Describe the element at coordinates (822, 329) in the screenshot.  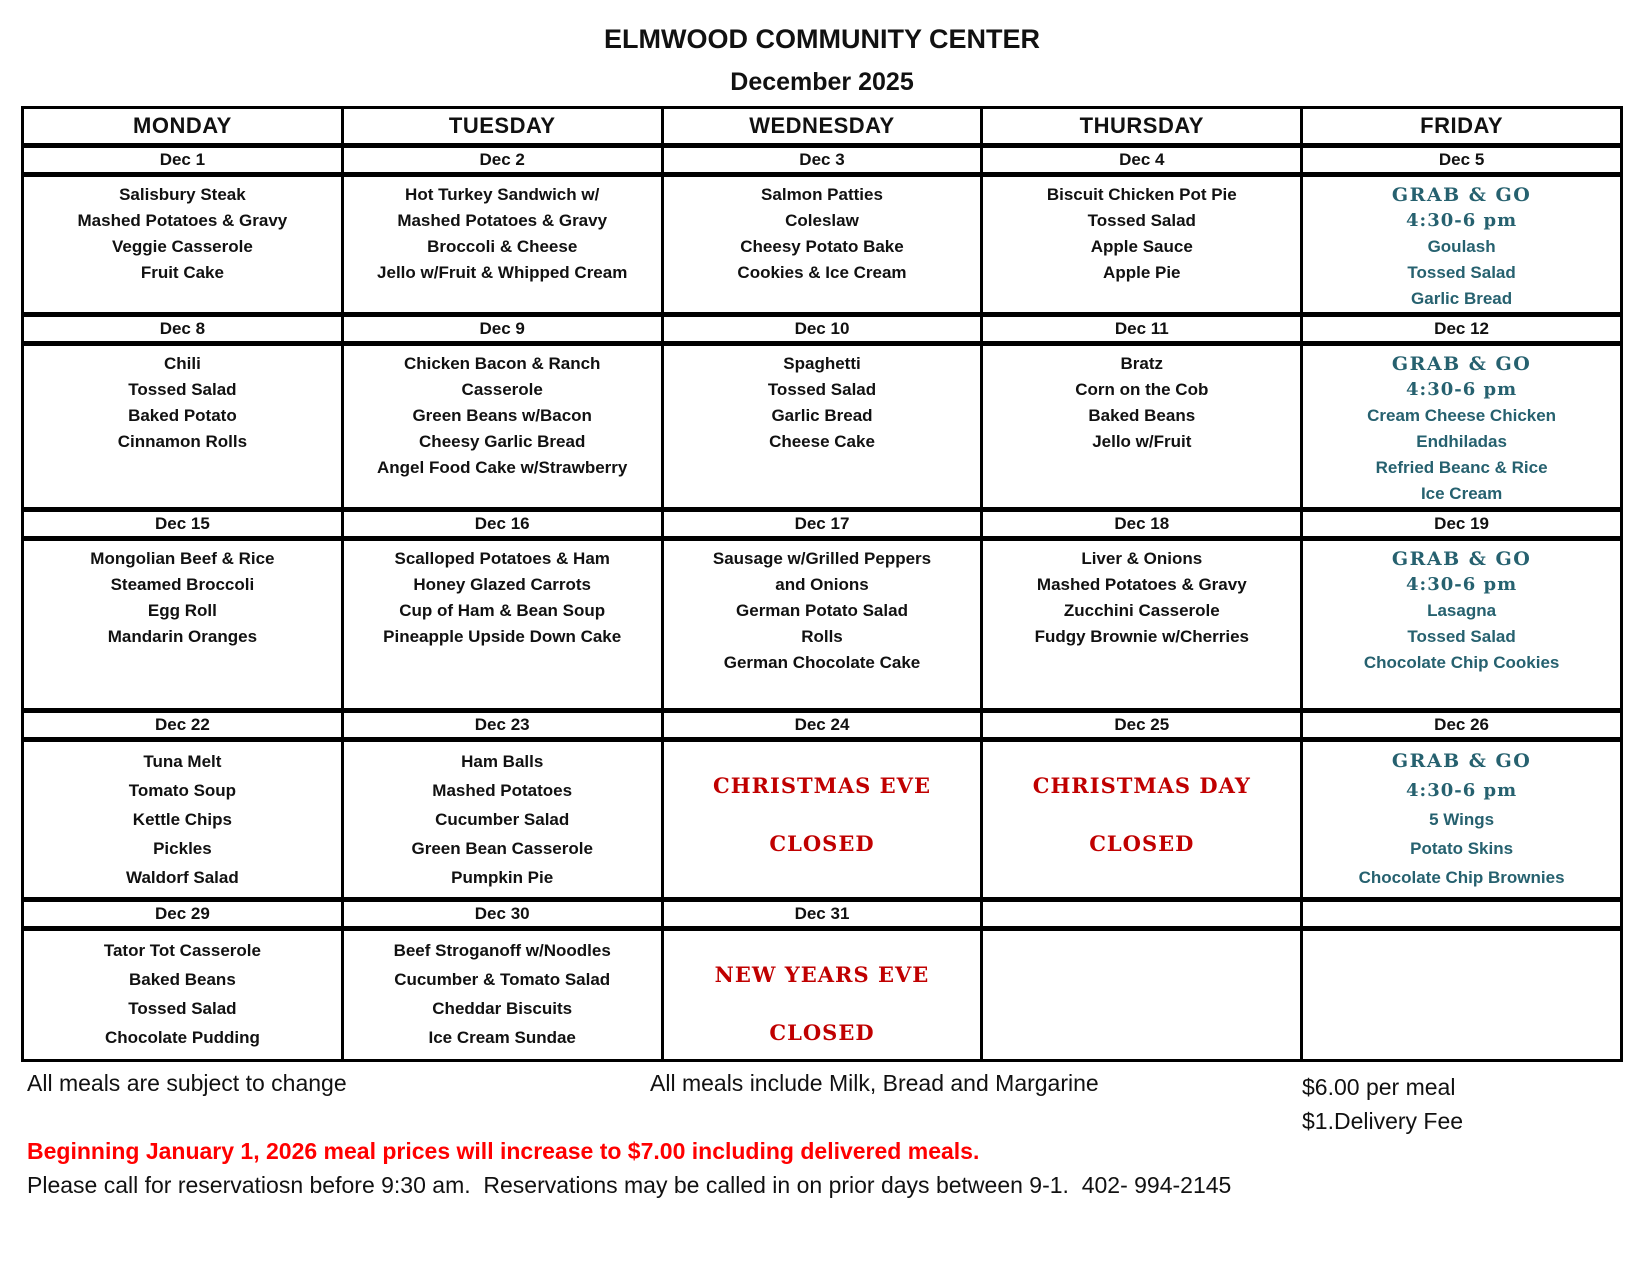
I see `date-cell: Dec 10` at that location.